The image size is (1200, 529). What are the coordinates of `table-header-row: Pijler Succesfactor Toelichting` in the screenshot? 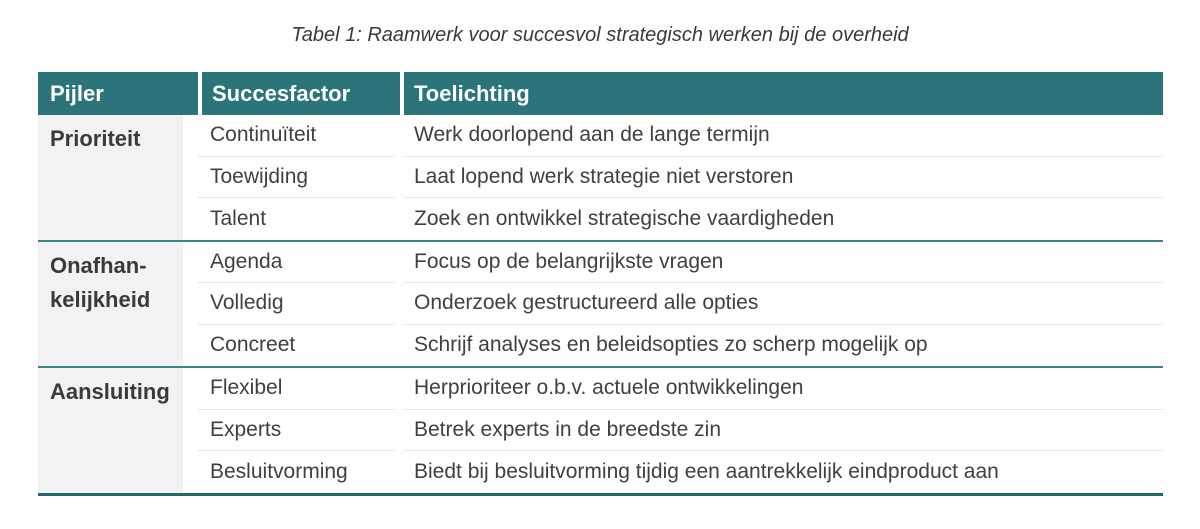 It's located at (600, 93).